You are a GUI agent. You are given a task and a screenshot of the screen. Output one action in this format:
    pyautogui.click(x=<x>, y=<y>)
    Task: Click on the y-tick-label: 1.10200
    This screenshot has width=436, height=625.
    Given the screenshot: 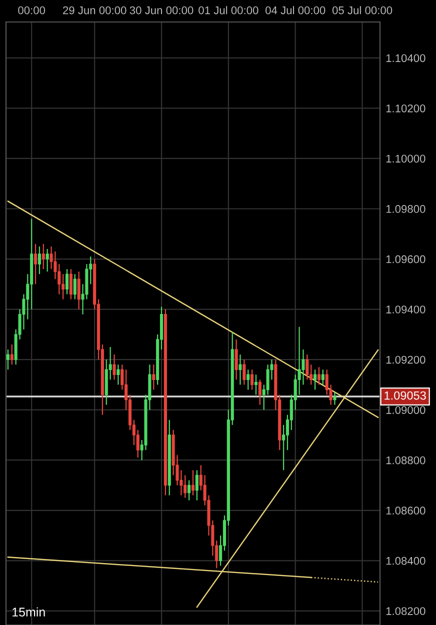 What is the action you would take?
    pyautogui.click(x=406, y=108)
    